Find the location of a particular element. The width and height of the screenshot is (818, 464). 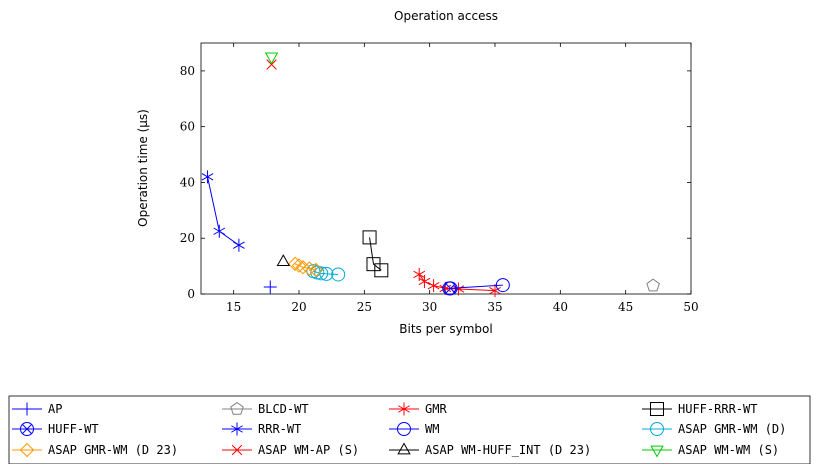

legend-entry: BLCD-WT is located at coordinates (265, 408).